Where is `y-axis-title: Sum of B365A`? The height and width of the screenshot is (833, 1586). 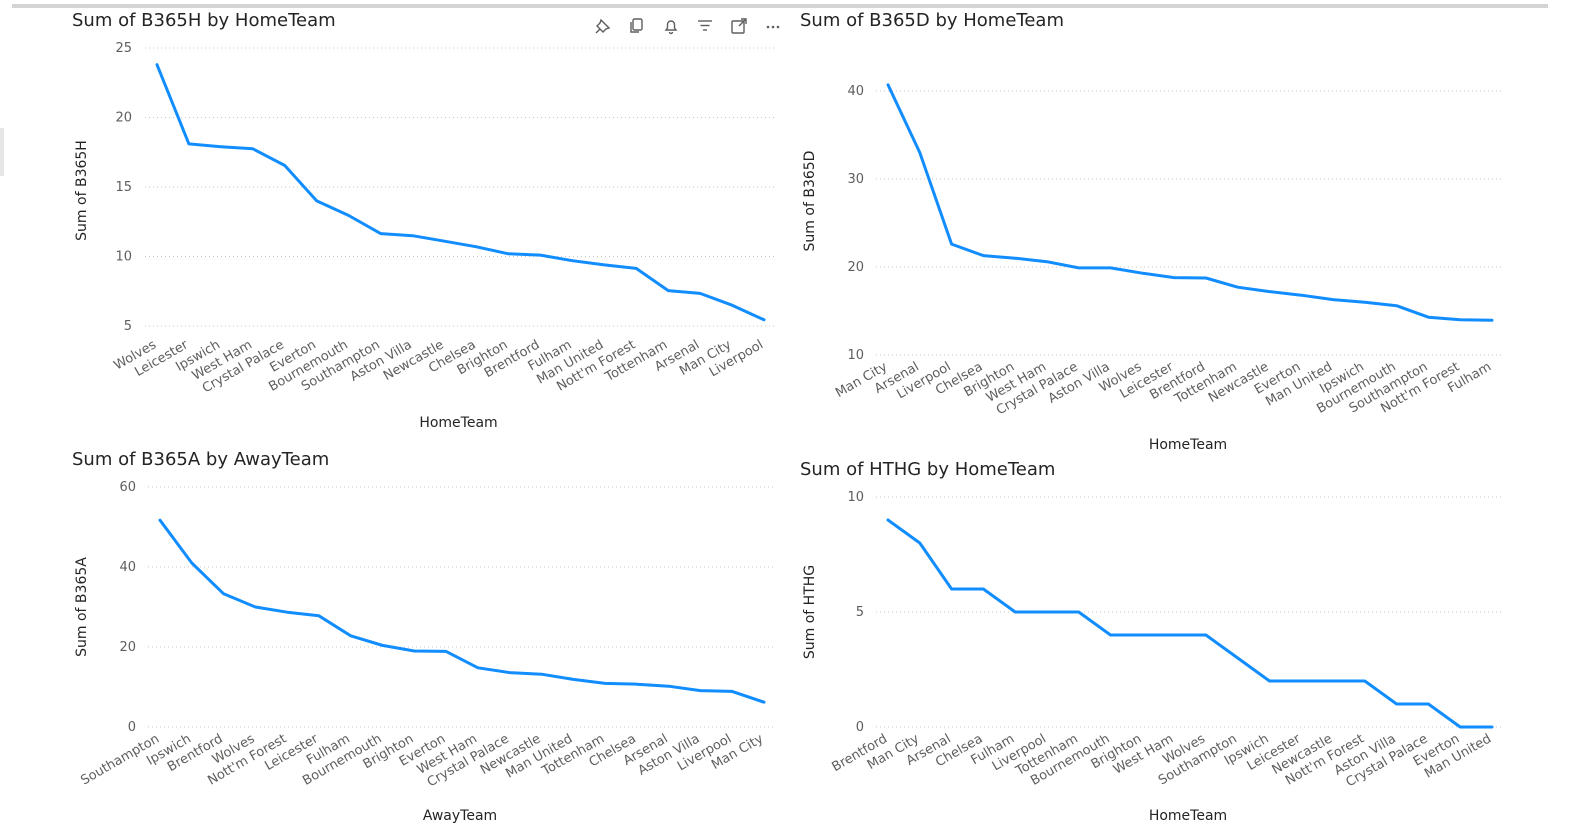 y-axis-title: Sum of B365A is located at coordinates (82, 607).